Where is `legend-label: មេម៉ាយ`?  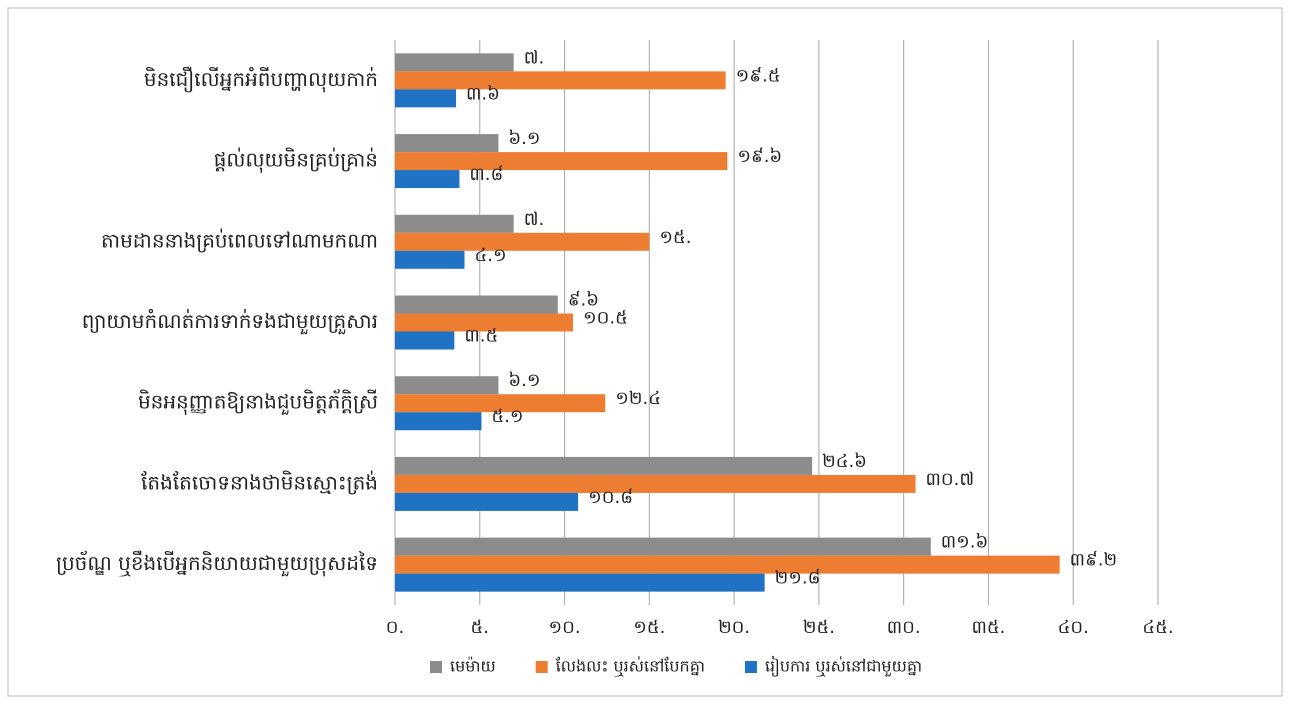 legend-label: មេម៉ាយ is located at coordinates (473, 666).